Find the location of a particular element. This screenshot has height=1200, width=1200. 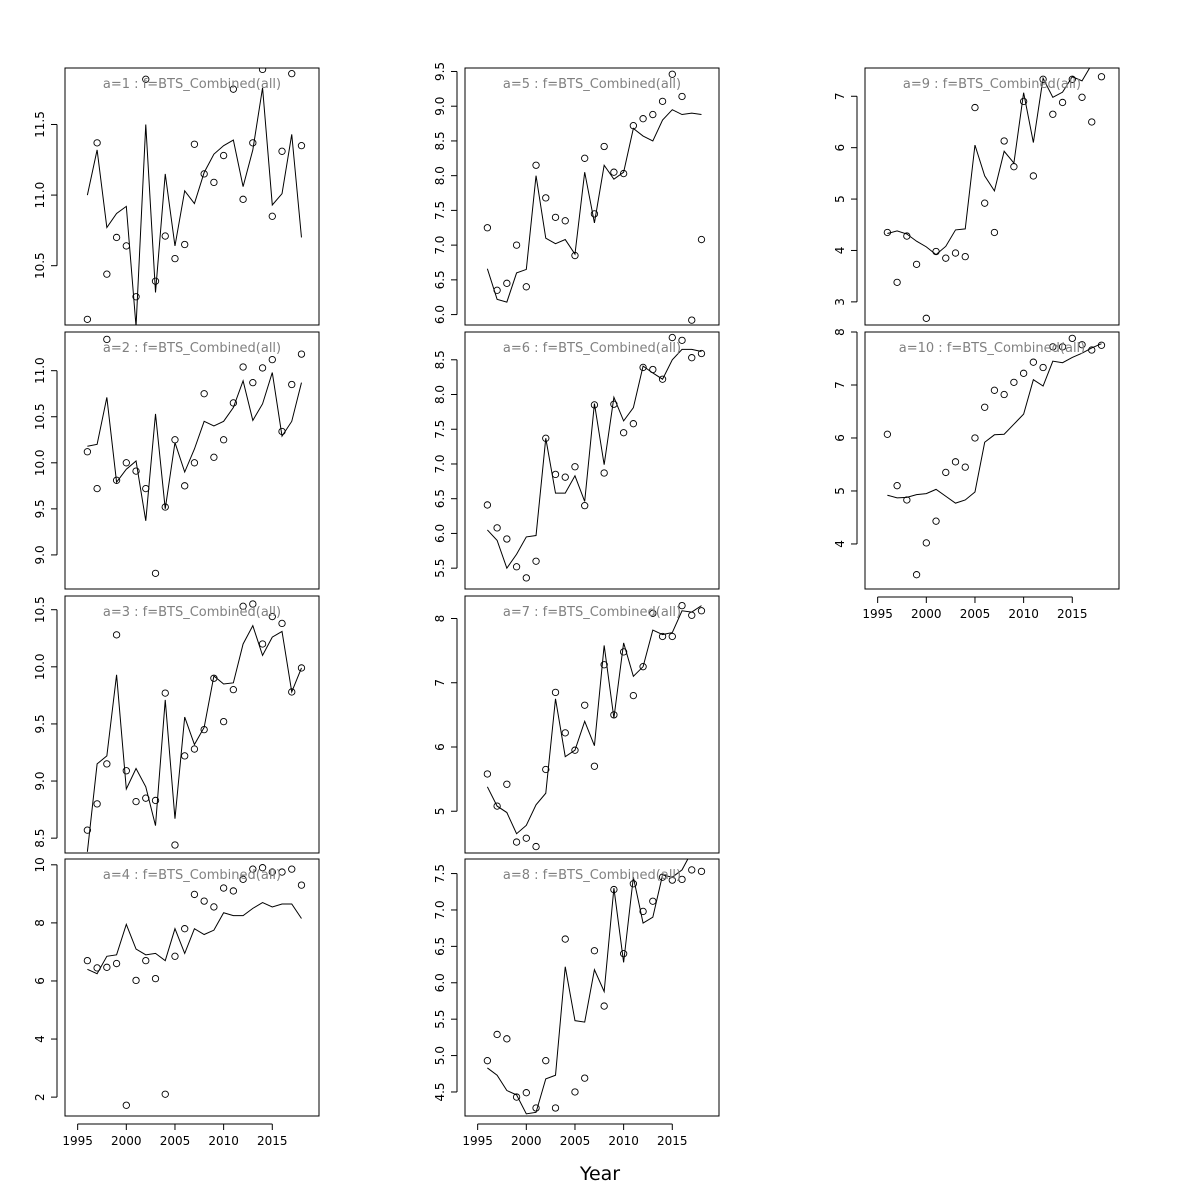

panel-a7: 5 6 7 8 a=7 : f=BTS_Combined(all) is located at coordinates (576, 724).